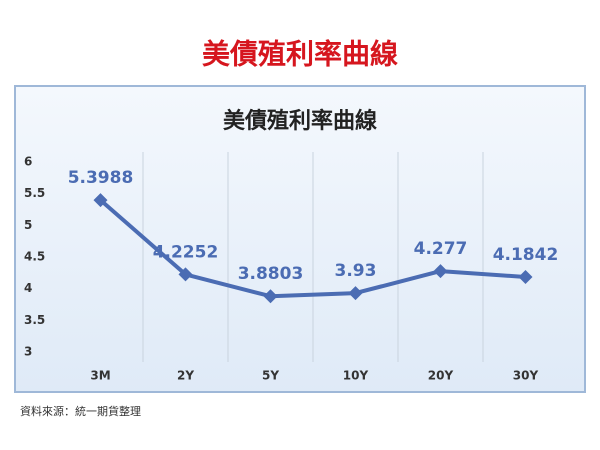  What do you see at coordinates (526, 376) in the screenshot?
I see `x-tick-label: 30Y` at bounding box center [526, 376].